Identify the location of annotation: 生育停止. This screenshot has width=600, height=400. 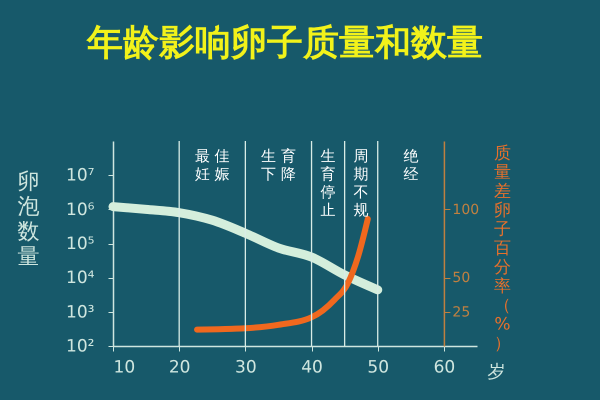
(328, 183).